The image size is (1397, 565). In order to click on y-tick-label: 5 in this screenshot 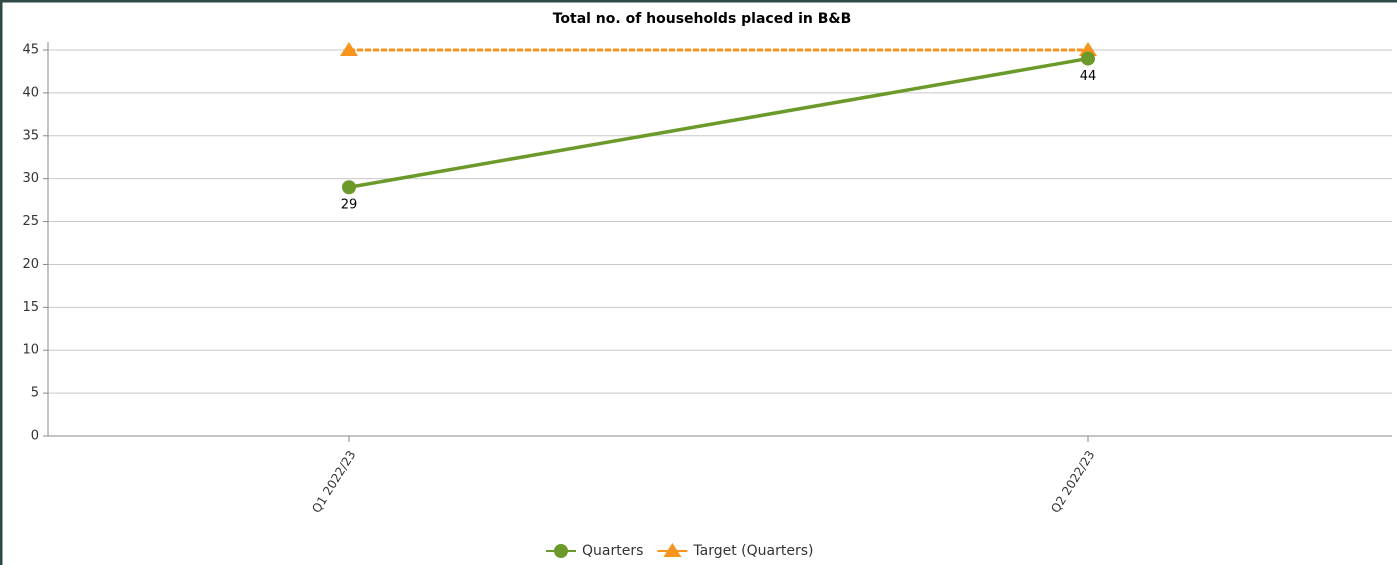, I will do `click(35, 393)`.